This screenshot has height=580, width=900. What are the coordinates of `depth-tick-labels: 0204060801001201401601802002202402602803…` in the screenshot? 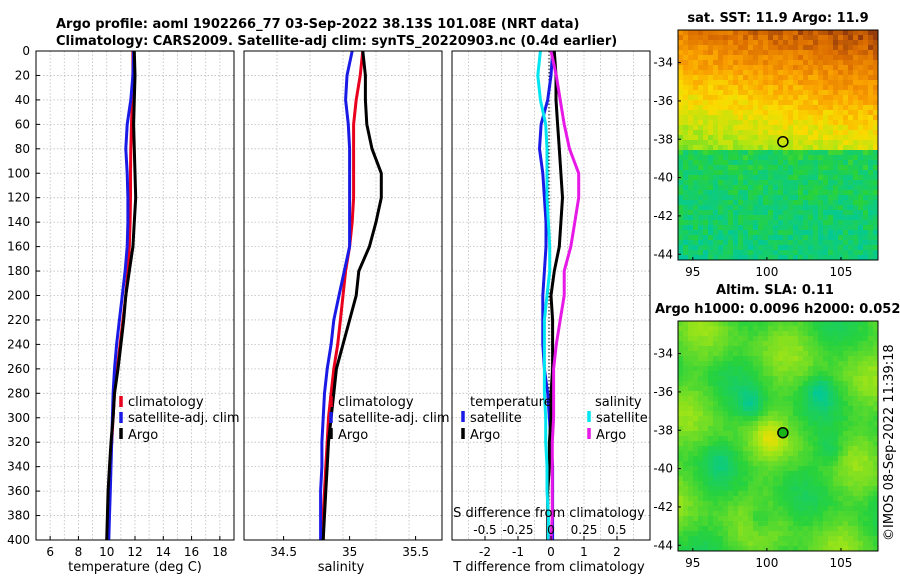 It's located at (23, 295).